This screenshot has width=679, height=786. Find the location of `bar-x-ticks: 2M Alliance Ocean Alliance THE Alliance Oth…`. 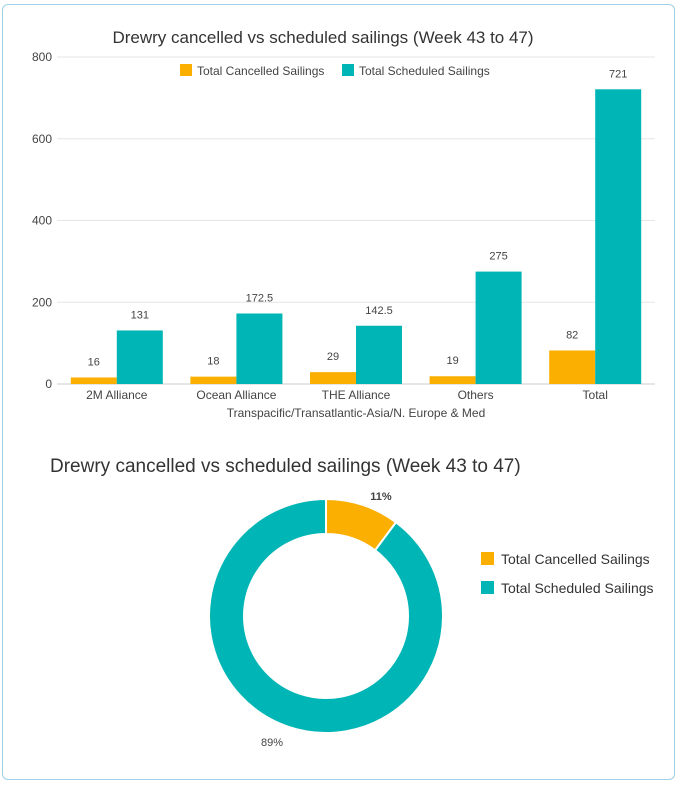

bar-x-ticks: 2M Alliance Ocean Alliance THE Alliance Oth… is located at coordinates (347, 395).